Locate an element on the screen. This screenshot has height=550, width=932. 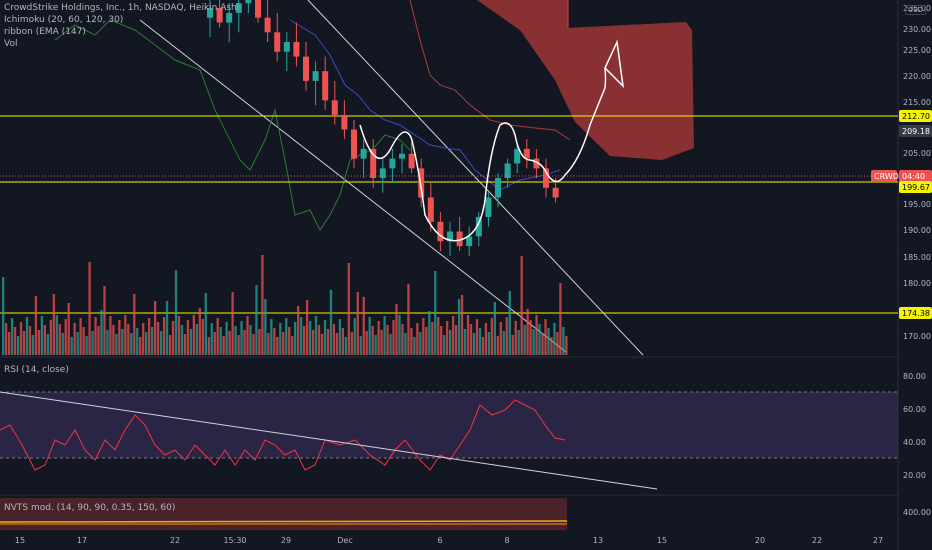
currency-label: USD is located at coordinates (915, 10).